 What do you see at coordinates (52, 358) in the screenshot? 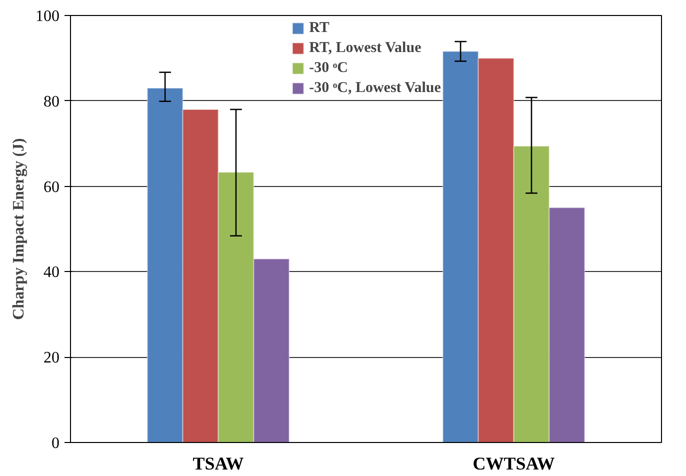
I see `y-tick-label: 20` at bounding box center [52, 358].